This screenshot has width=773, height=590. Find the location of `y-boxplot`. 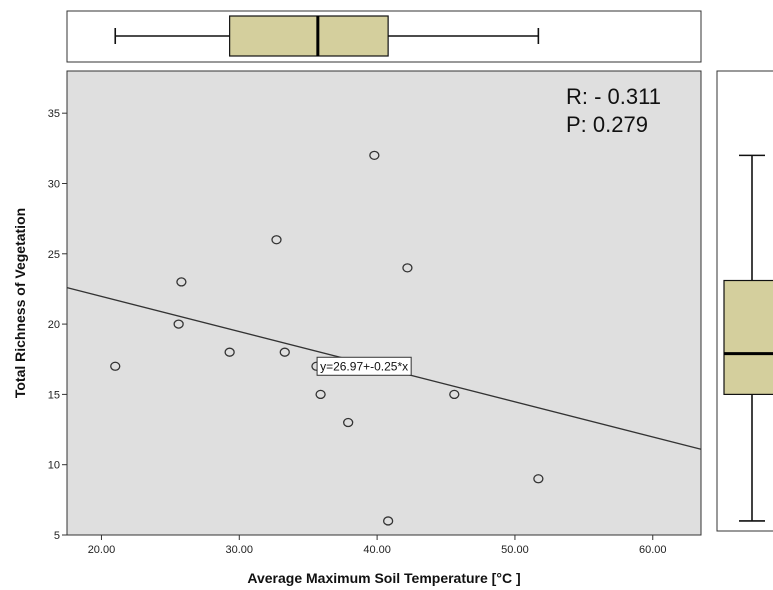

y-boxplot is located at coordinates (748, 338).